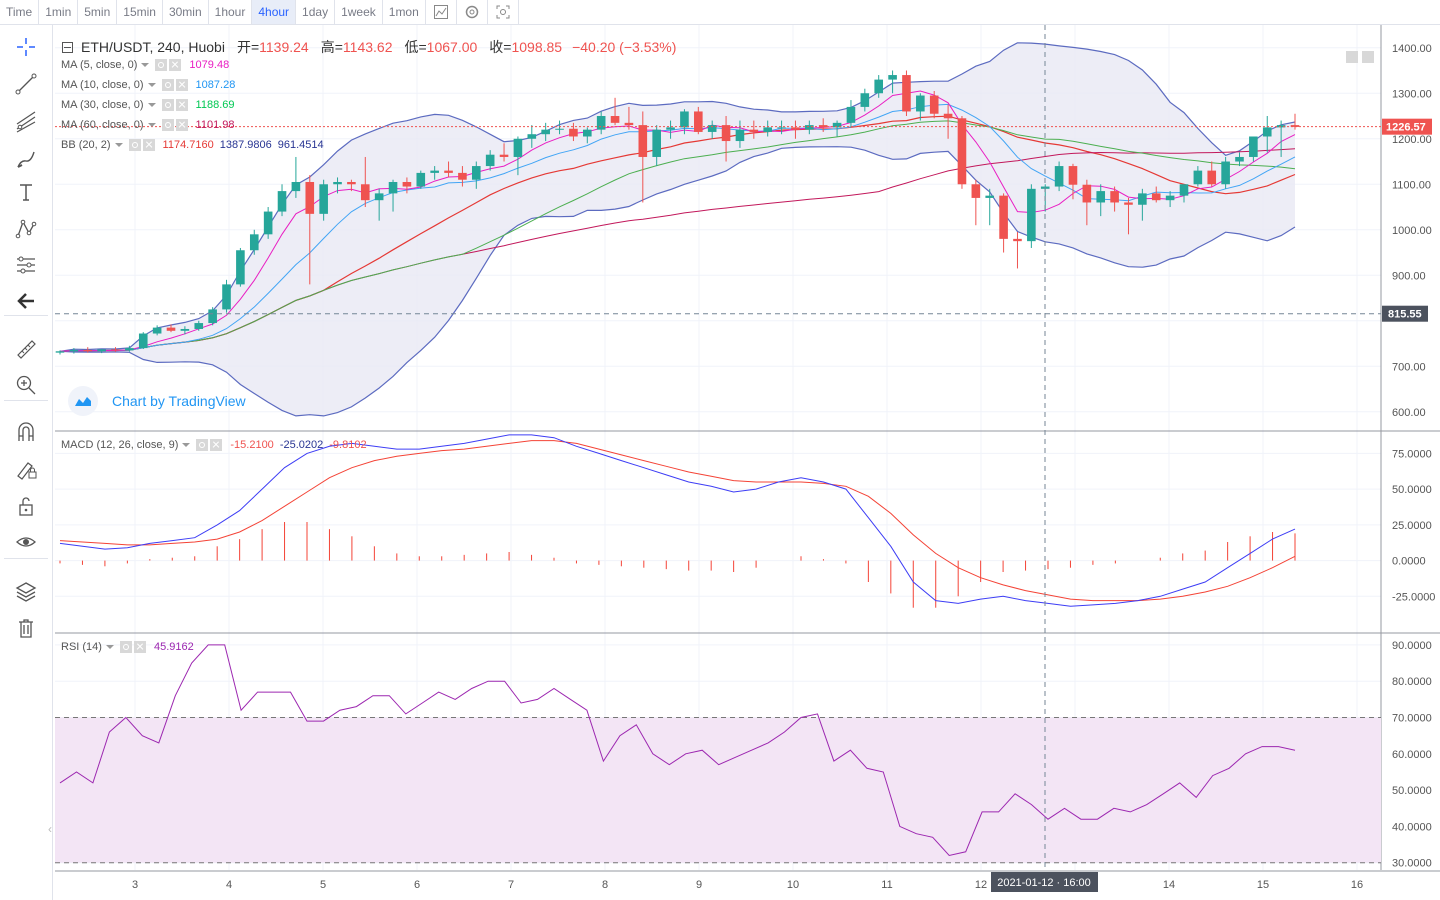 The height and width of the screenshot is (900, 1440). What do you see at coordinates (102, 105) in the screenshot?
I see `indicator-name: MA (30, close, 0)` at bounding box center [102, 105].